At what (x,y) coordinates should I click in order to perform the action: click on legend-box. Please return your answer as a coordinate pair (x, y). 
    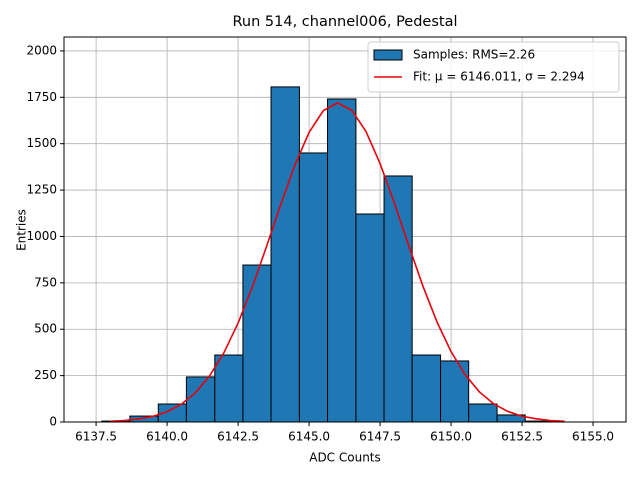
    Looking at the image, I should click on (493, 67).